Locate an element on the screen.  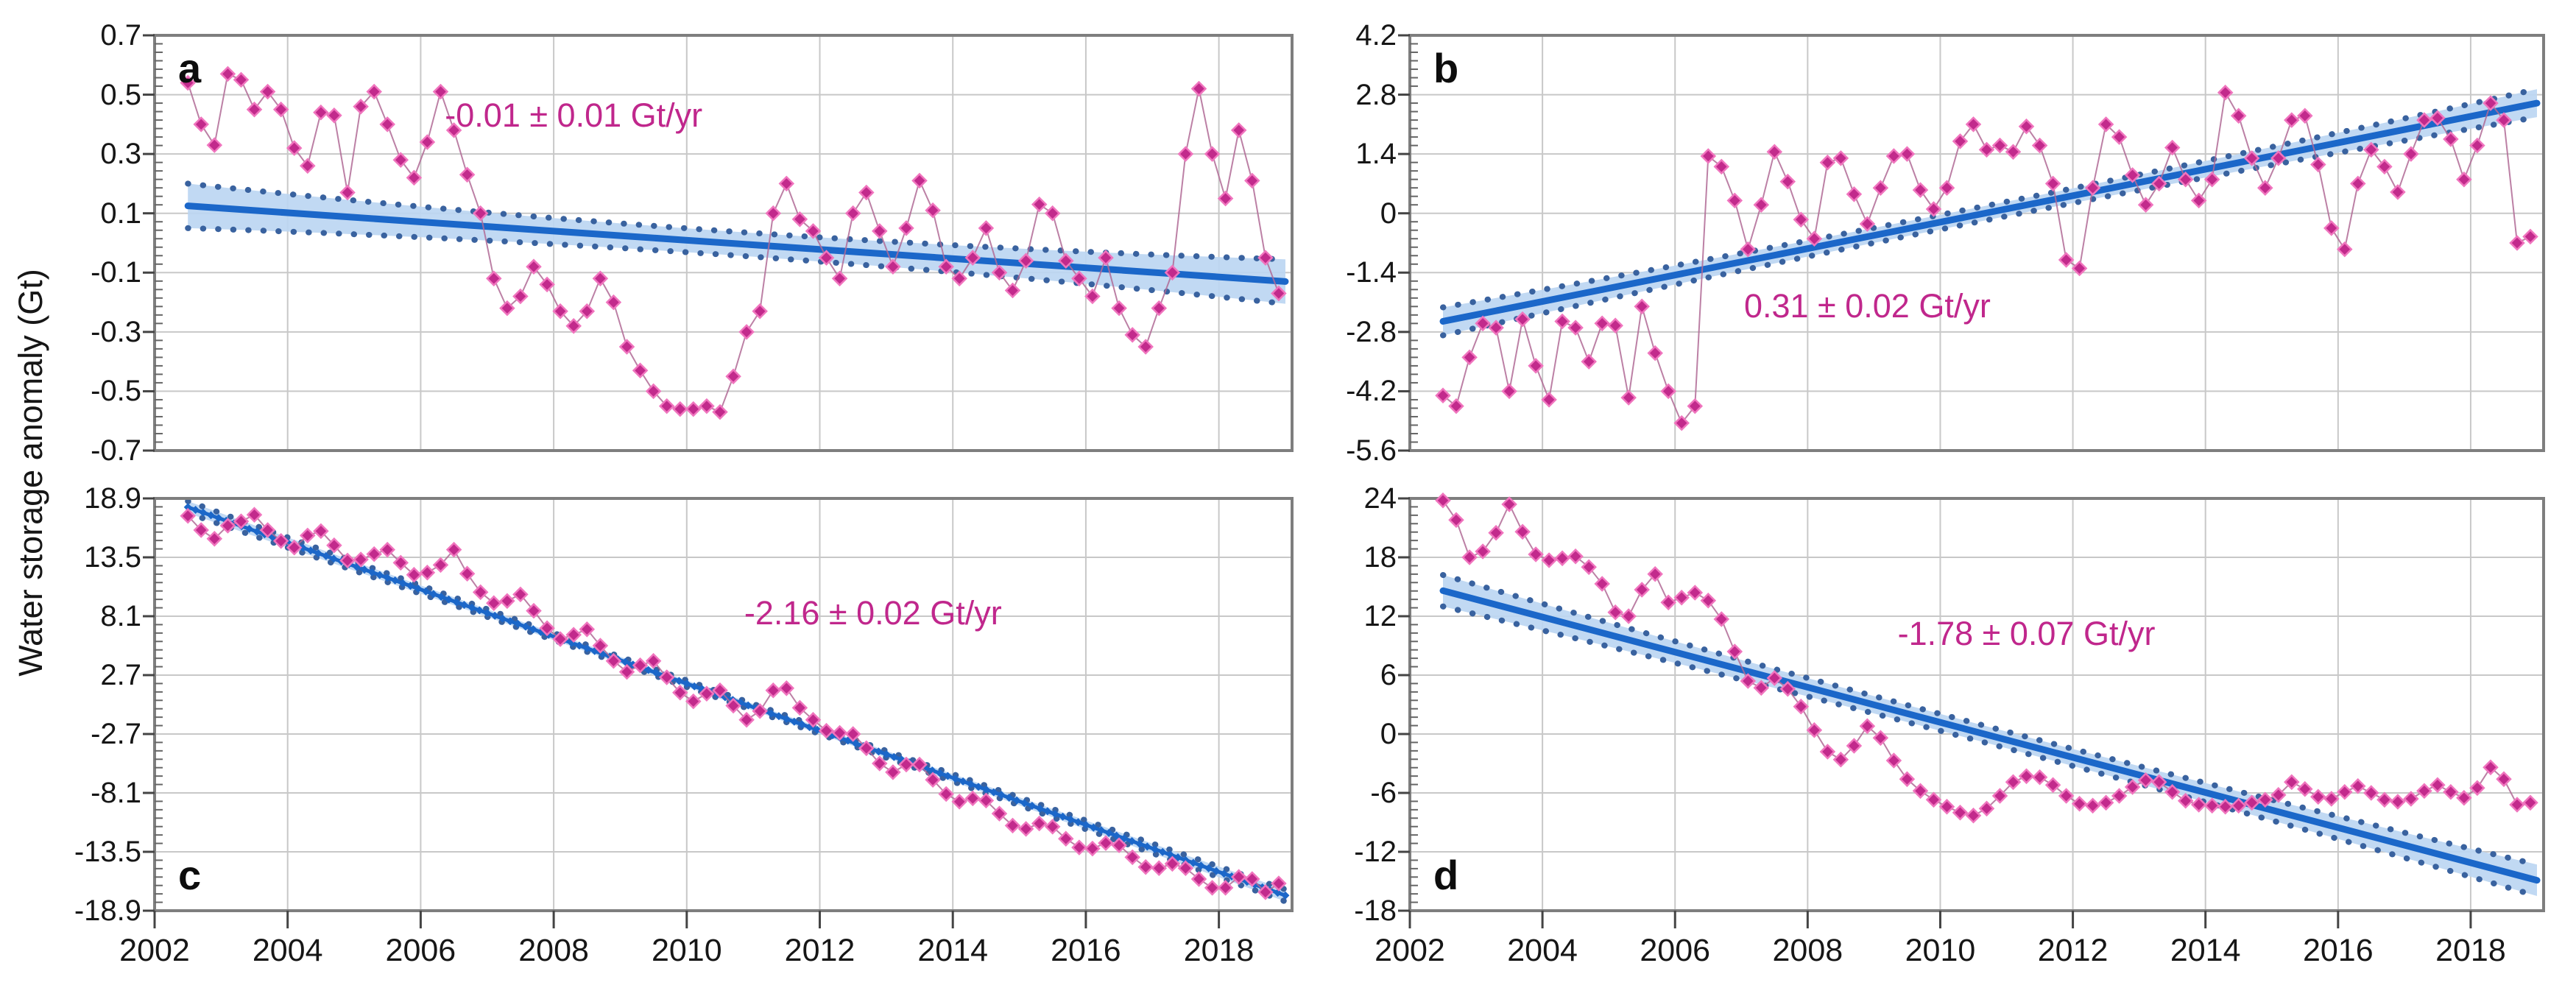
panel-letter: a is located at coordinates (190, 68).